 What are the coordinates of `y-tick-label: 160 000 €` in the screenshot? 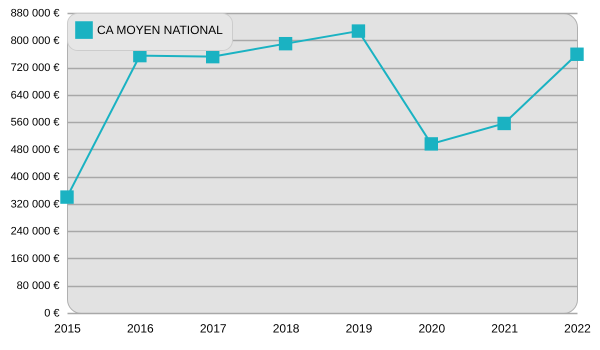 It's located at (35, 258).